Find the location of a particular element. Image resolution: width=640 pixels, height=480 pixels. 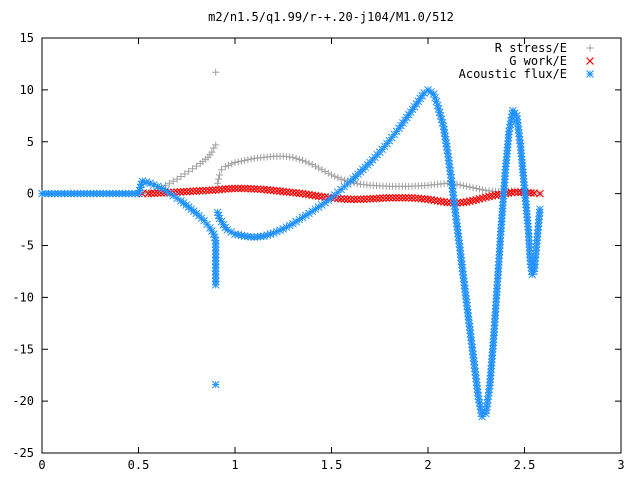

y-tick-label: 15 is located at coordinates (27, 38).